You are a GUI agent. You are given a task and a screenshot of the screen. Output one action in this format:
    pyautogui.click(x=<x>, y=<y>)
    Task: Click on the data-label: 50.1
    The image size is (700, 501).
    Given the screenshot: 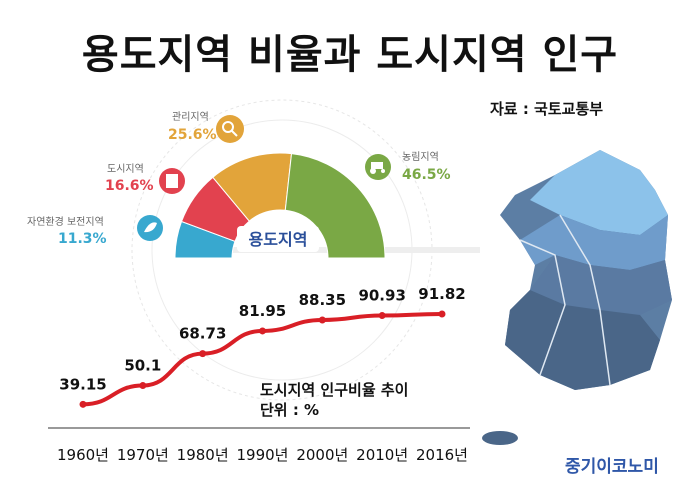 What is the action you would take?
    pyautogui.click(x=142, y=366)
    